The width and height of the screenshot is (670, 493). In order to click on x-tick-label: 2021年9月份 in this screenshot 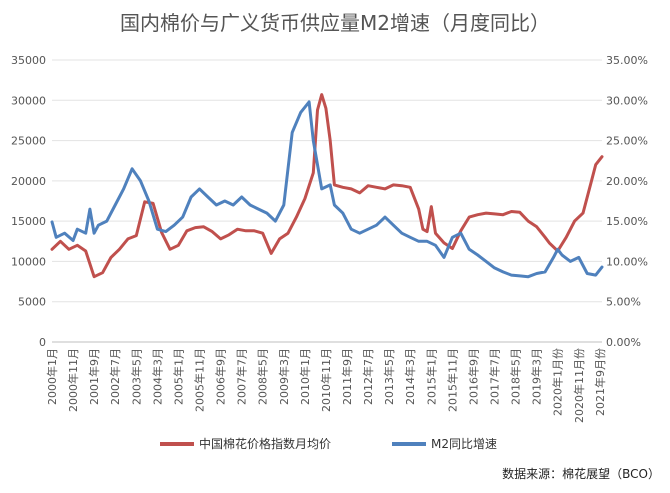, I will do `click(600, 382)`.